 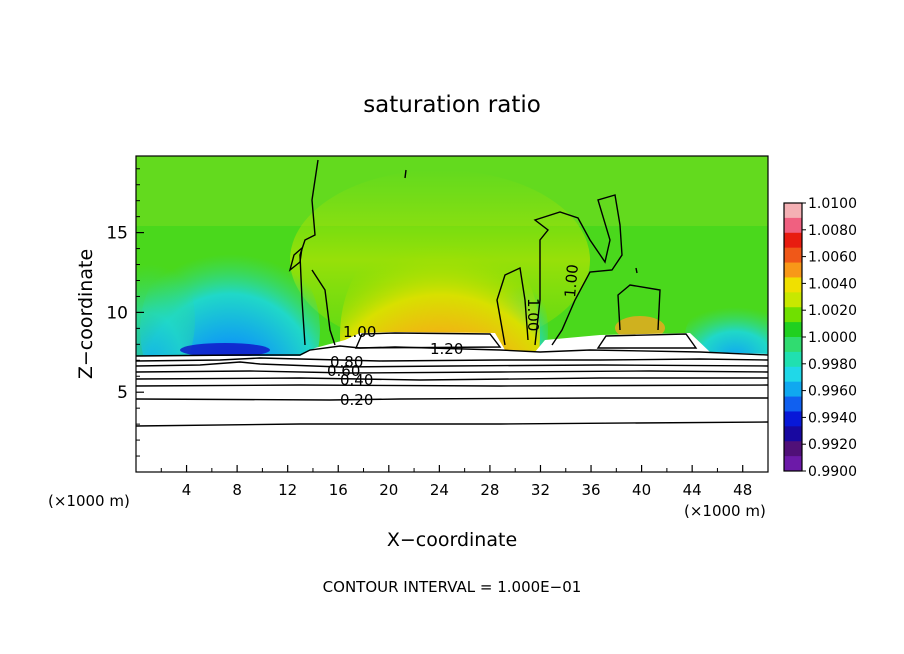 What do you see at coordinates (832, 311) in the screenshot?
I see `colorbar-label: 1.0020` at bounding box center [832, 311].